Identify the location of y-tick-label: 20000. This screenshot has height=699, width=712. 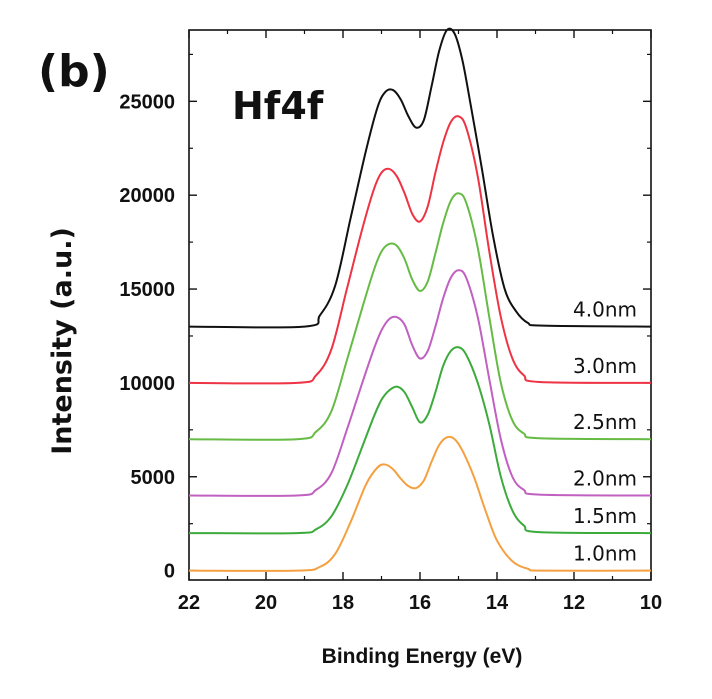
(147, 196).